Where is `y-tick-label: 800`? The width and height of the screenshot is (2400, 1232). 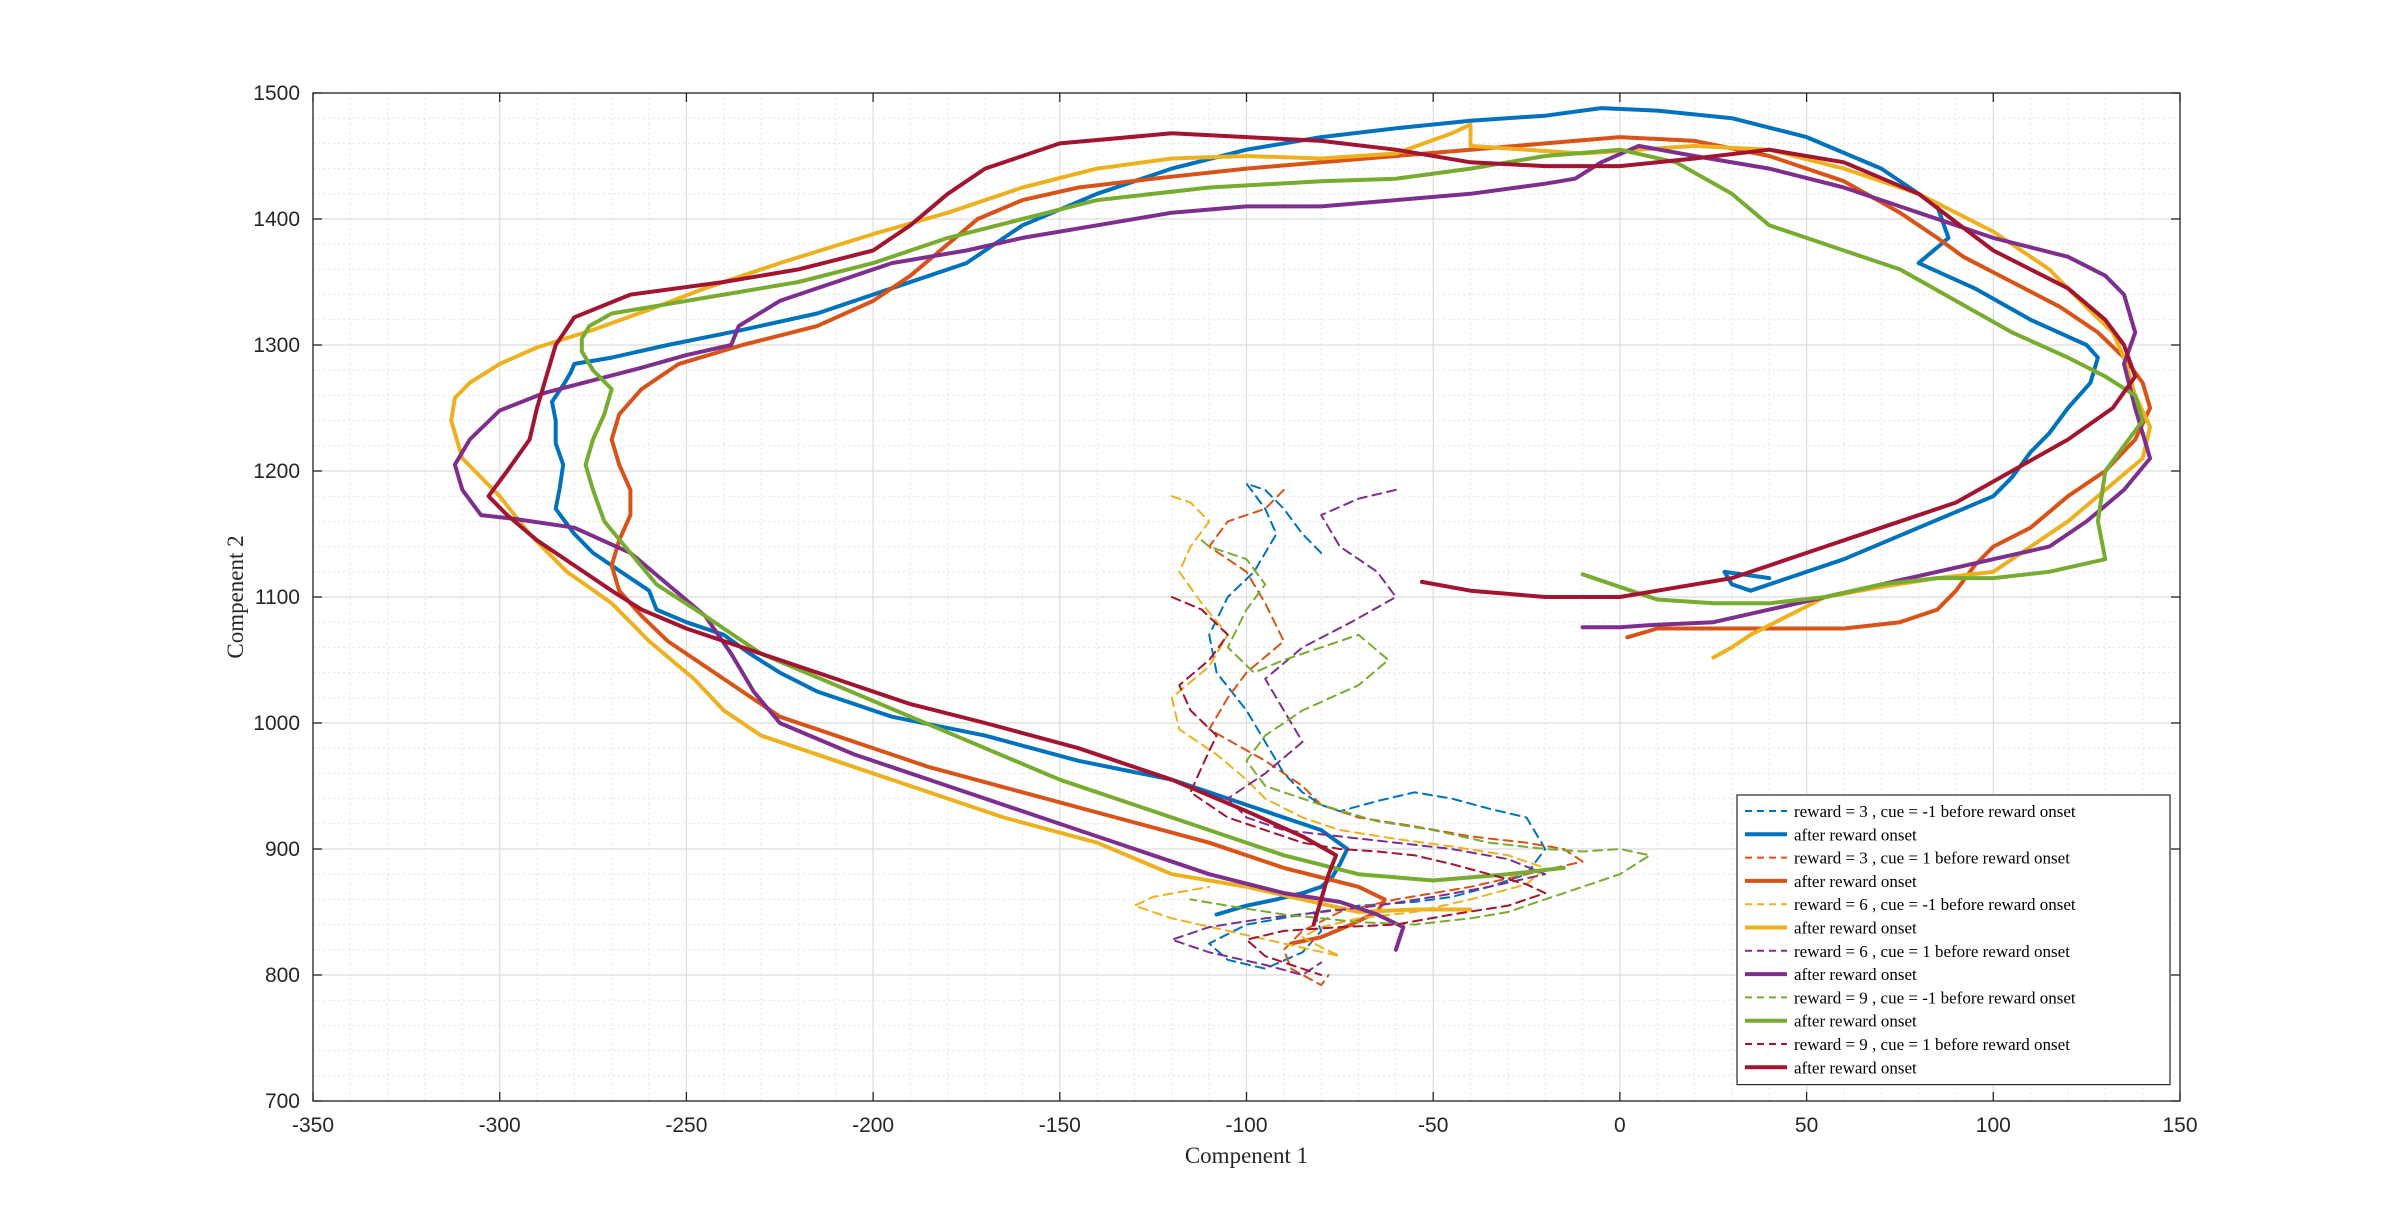 y-tick-label: 800 is located at coordinates (282, 975).